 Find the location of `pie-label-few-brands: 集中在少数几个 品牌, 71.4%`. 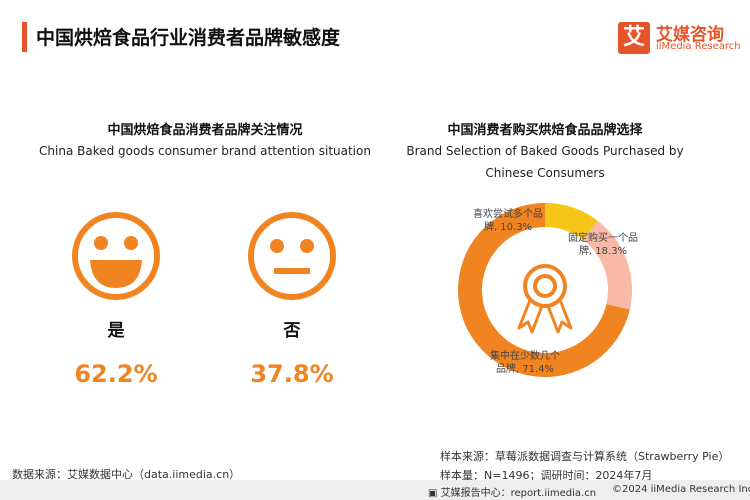

pie-label-few-brands: 集中在少数几个 品牌, 71.4% is located at coordinates (525, 363).